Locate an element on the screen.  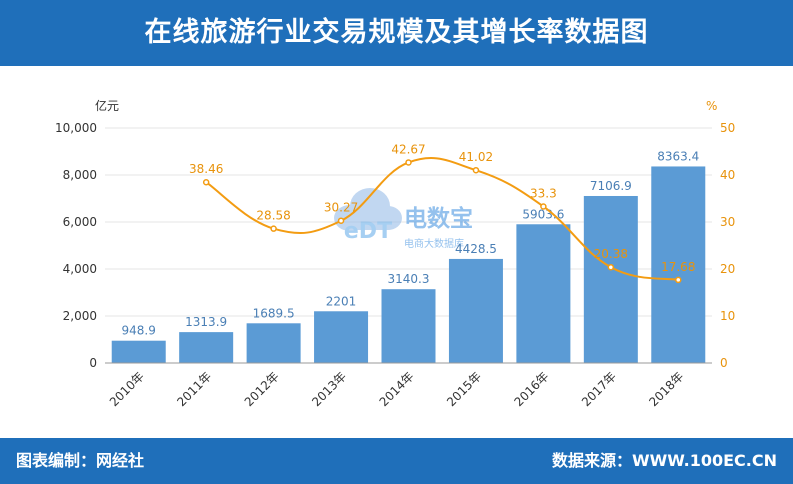
y-left-unit: 亿元 is located at coordinates (107, 105).